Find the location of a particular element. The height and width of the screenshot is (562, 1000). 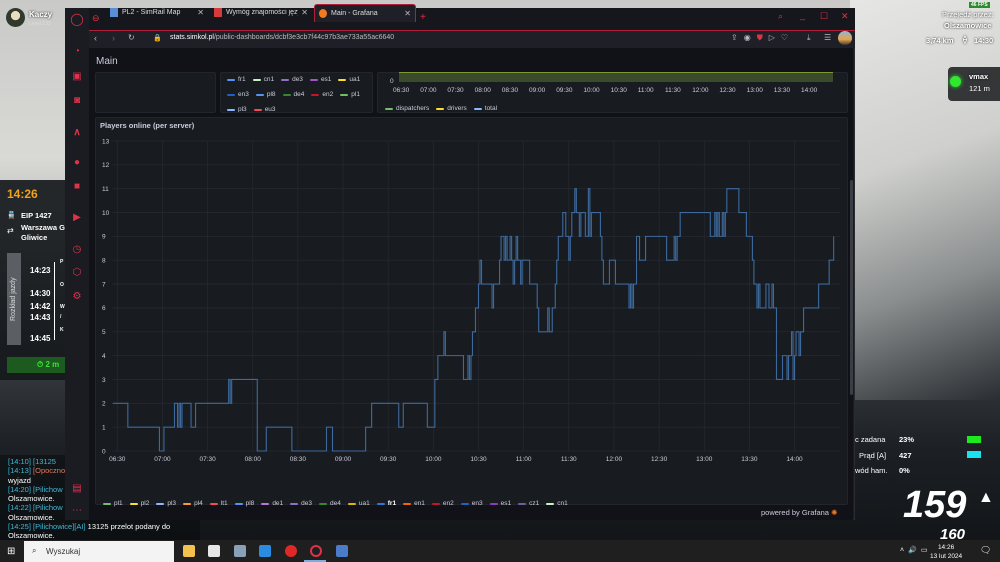

legend-label: lt1 is located at coordinates (224, 504).